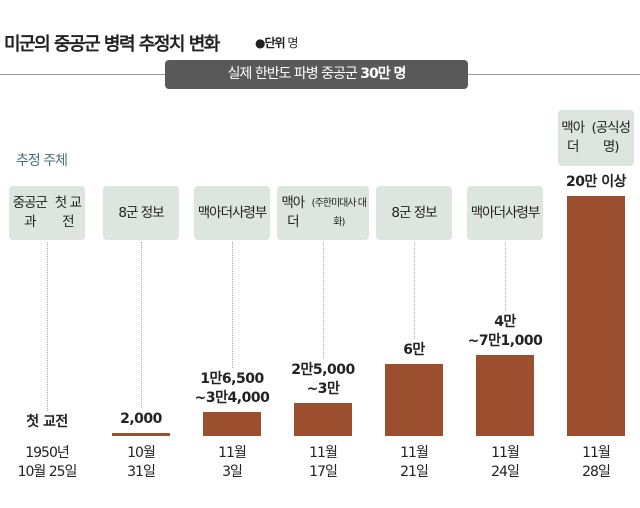  I want to click on source-box: 맥아더 (주한미대사 대화), so click(323, 213).